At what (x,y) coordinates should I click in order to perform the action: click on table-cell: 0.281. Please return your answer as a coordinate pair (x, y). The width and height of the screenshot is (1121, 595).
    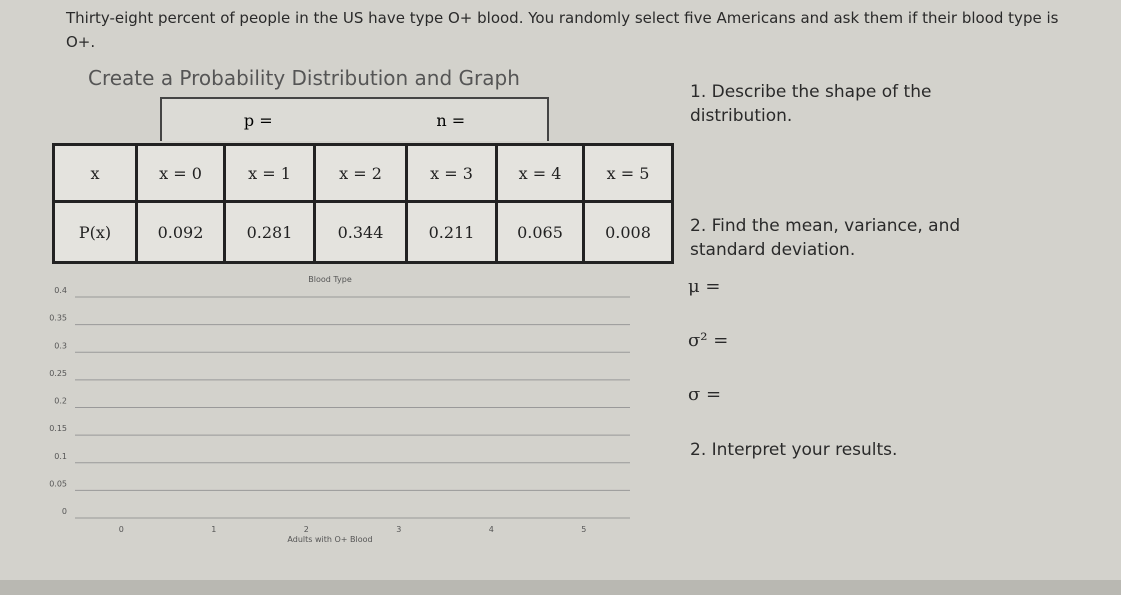
    Looking at the image, I should click on (269, 232).